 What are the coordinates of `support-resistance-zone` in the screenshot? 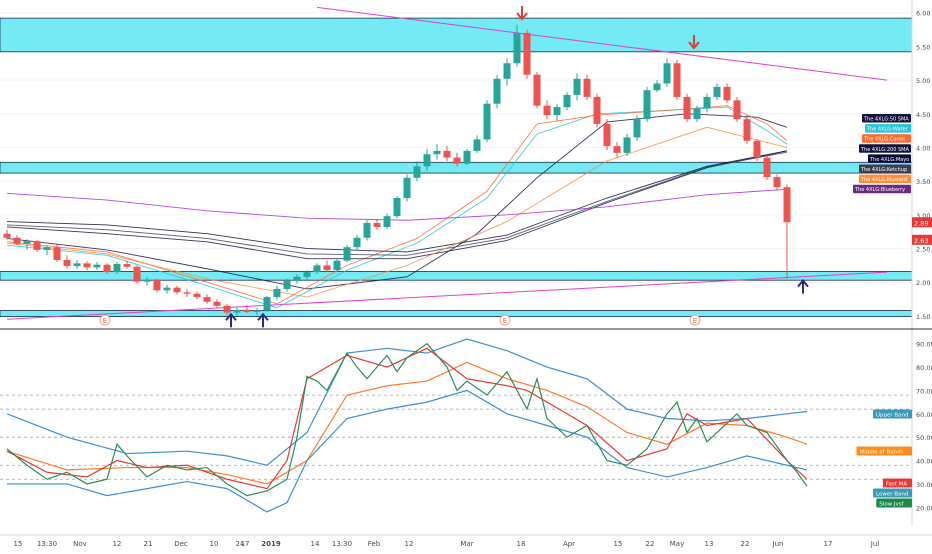 It's located at (456, 167).